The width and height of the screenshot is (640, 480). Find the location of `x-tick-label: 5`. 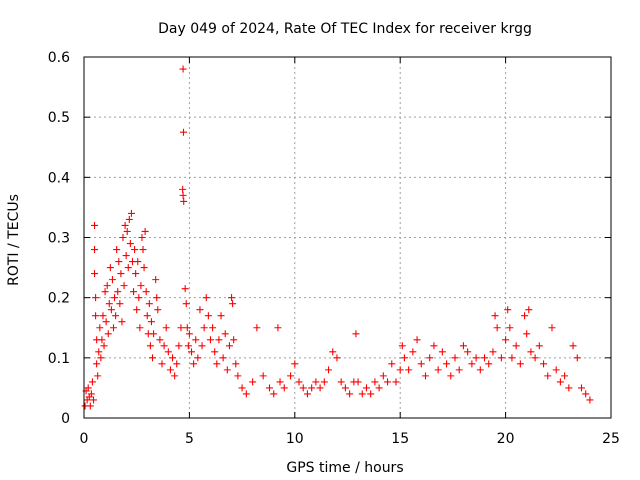

x-tick-label: 5 is located at coordinates (189, 439).